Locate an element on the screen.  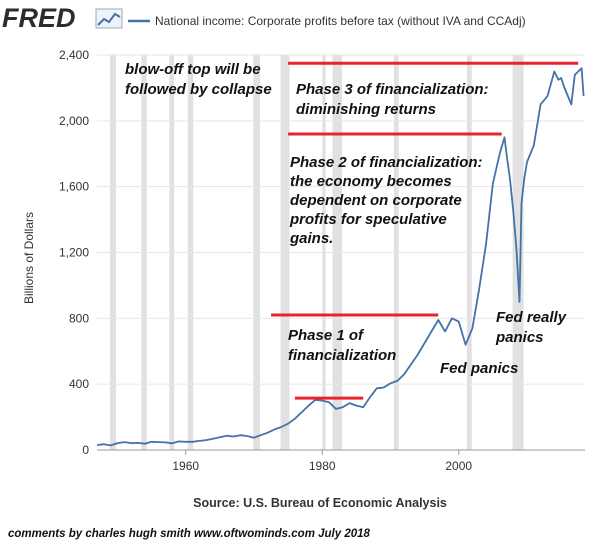
x-tick-label-1980: 1980 is located at coordinates (322, 466).